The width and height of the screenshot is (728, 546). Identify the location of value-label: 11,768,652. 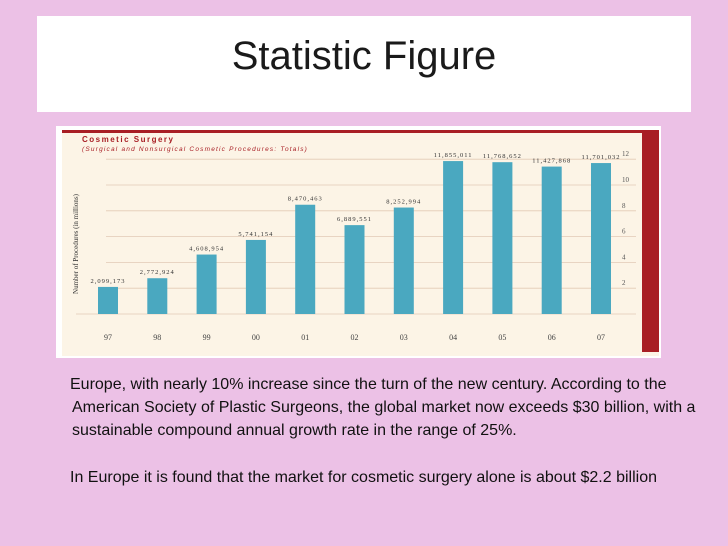
(502, 156).